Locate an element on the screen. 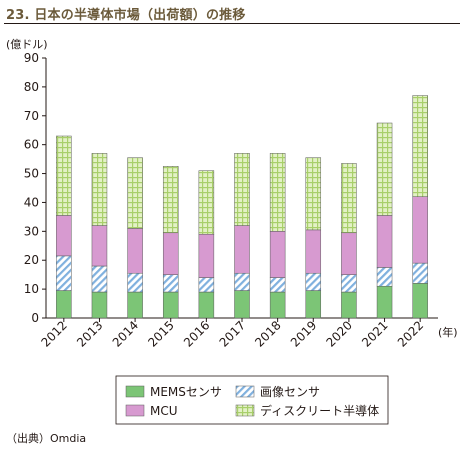  y-axis-label: (億ドル) is located at coordinates (27, 44).